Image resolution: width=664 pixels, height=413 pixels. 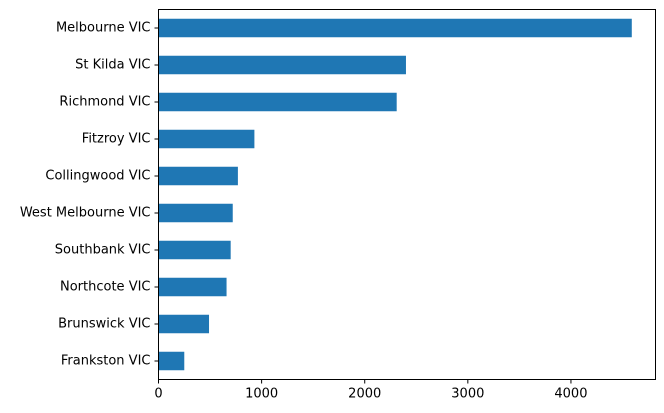 I want to click on y-tick-label: Frankston VIC, so click(x=106, y=361).